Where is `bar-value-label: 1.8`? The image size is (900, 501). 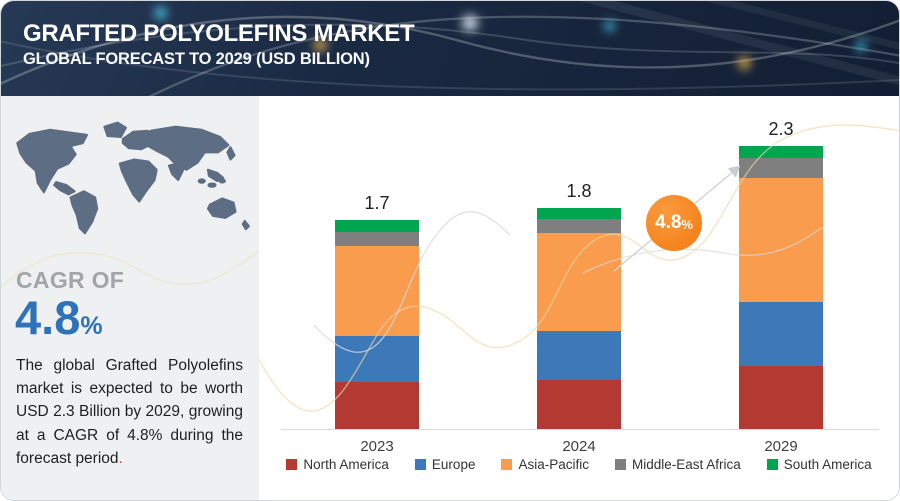
bar-value-label: 1.8 is located at coordinates (579, 191).